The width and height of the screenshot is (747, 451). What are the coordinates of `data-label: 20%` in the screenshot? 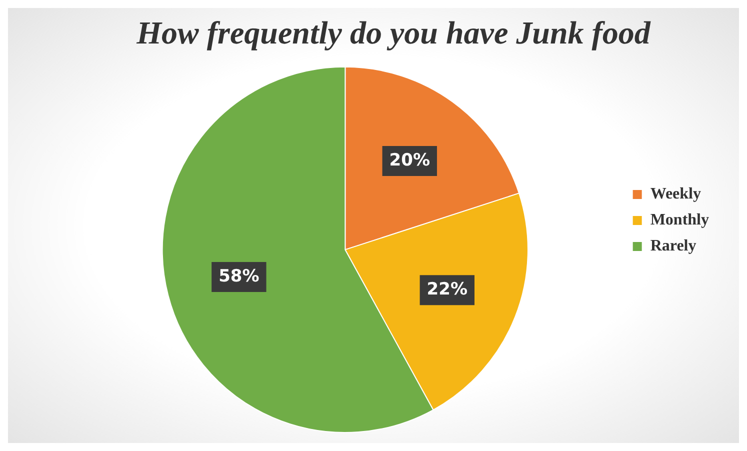 It's located at (409, 160).